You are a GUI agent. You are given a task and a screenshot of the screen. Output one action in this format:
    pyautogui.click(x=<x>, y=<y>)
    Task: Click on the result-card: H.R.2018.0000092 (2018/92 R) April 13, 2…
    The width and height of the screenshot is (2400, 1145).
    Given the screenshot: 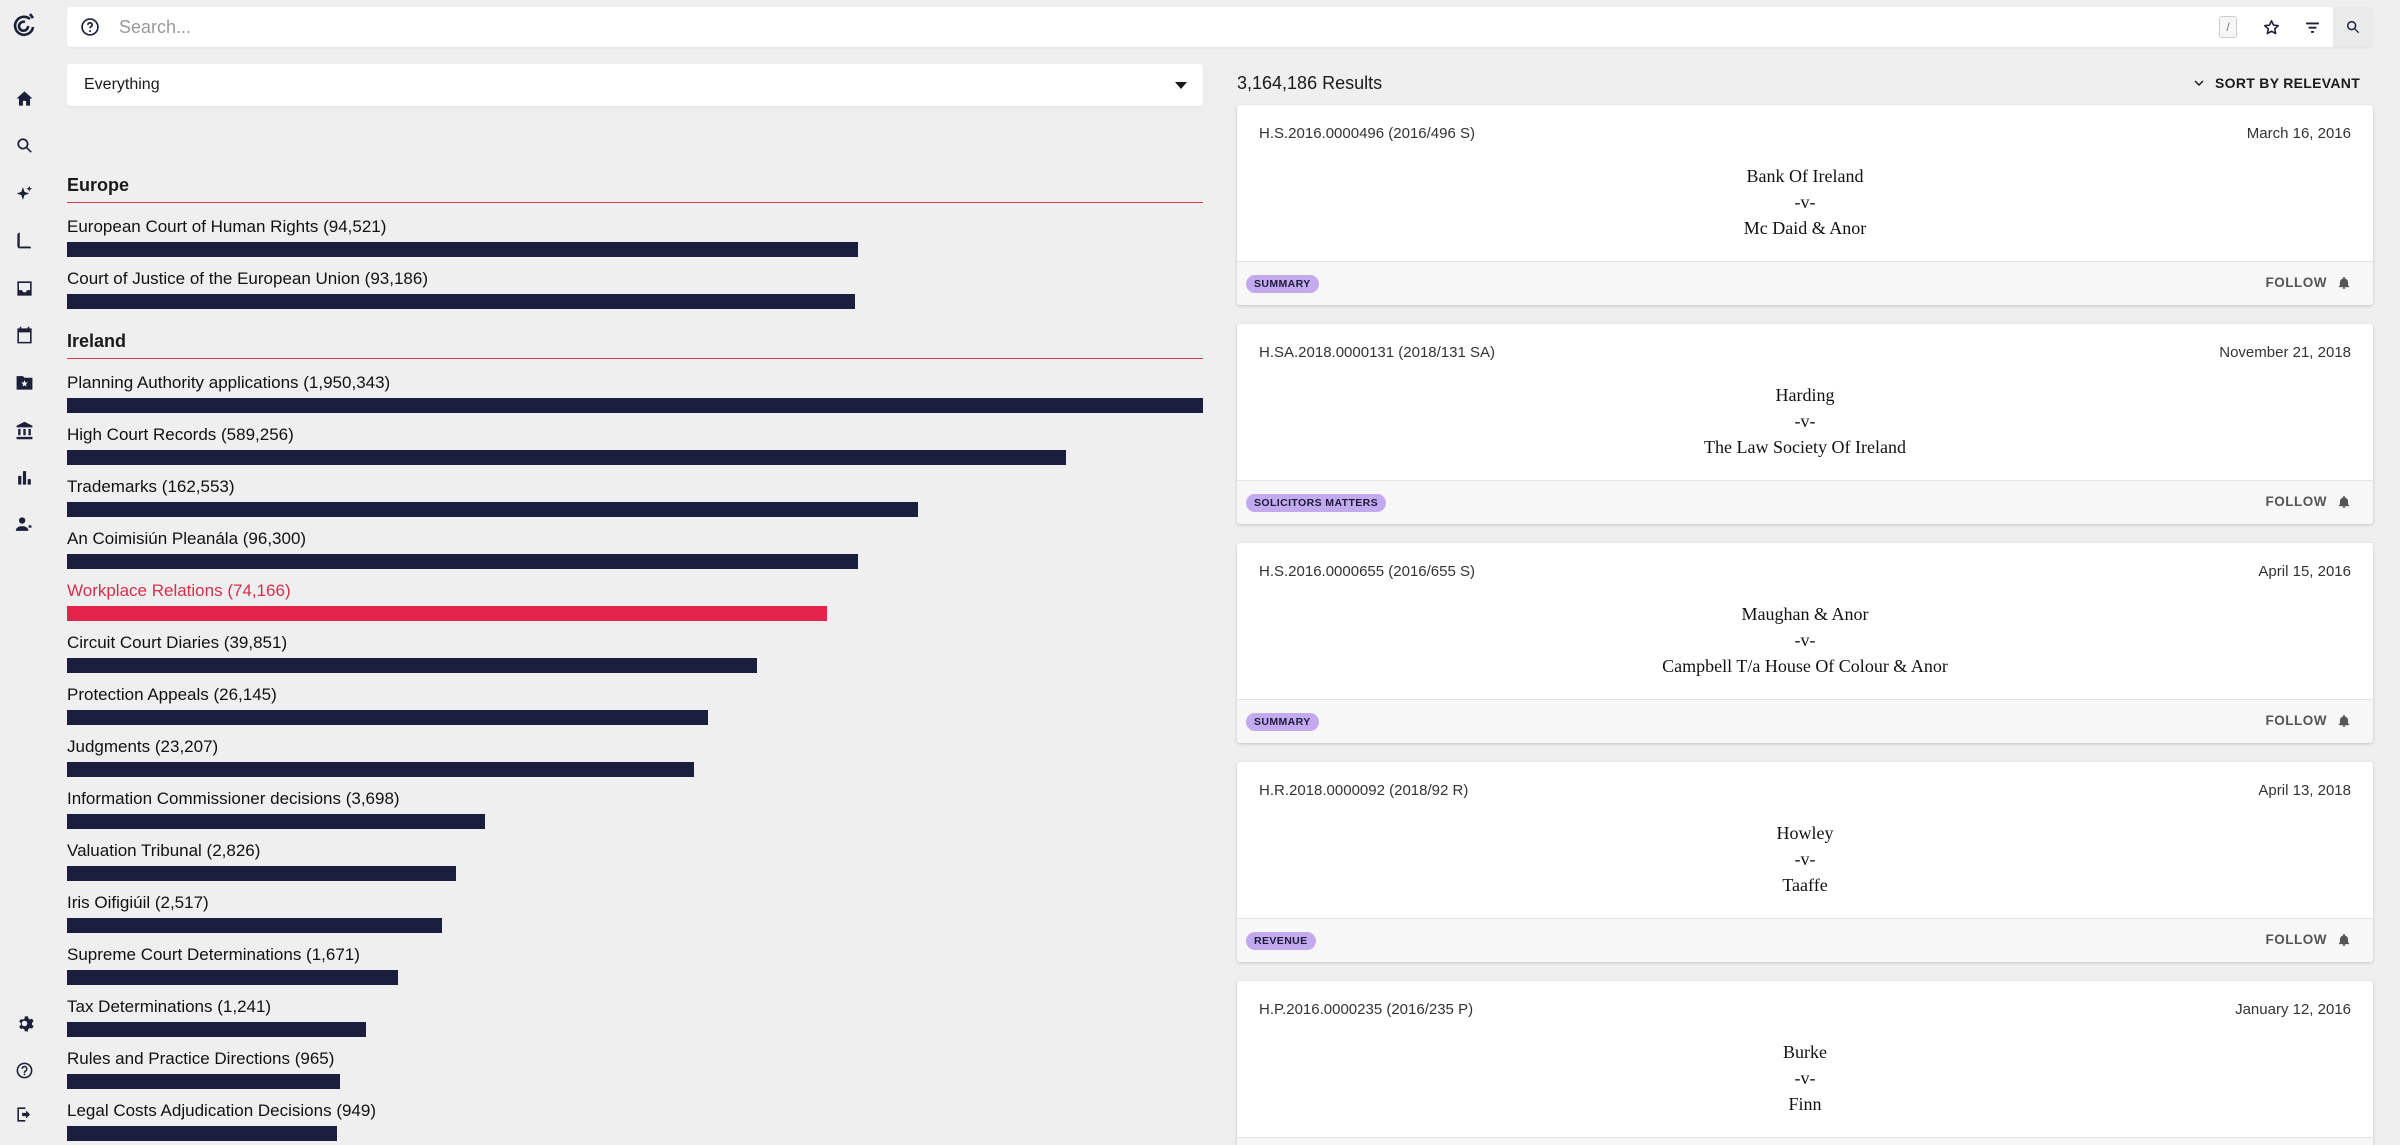 What is the action you would take?
    pyautogui.click(x=1805, y=862)
    